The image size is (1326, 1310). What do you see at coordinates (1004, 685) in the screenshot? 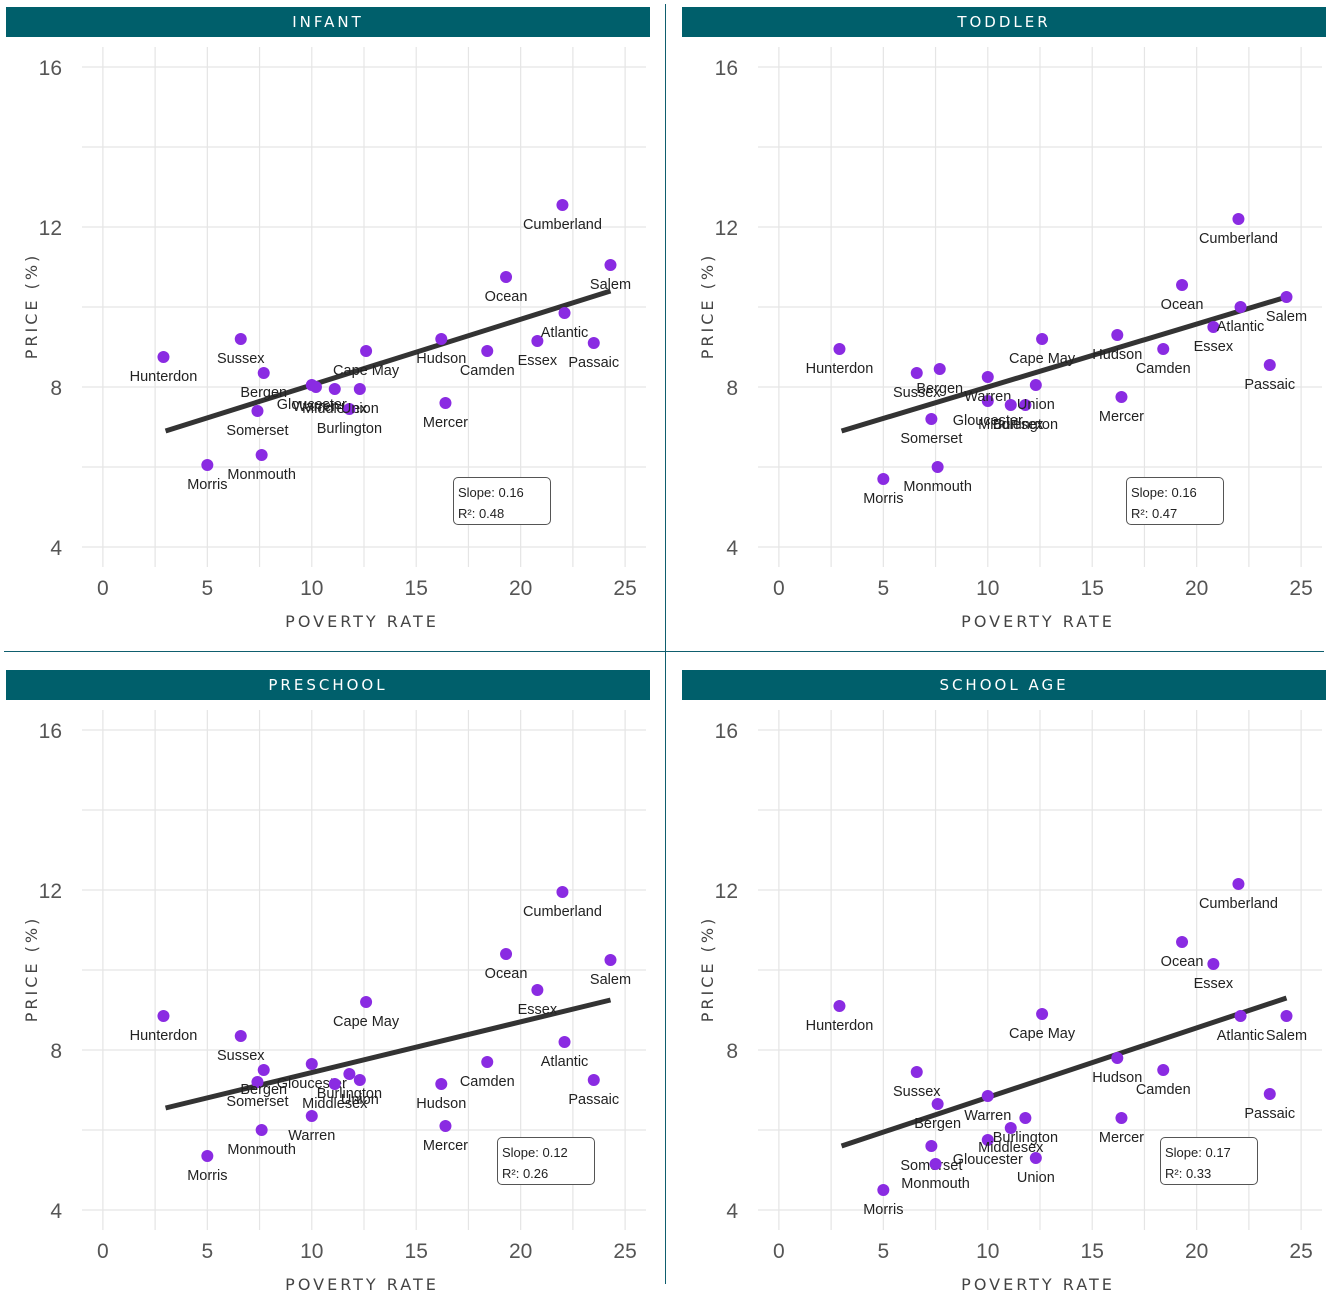
I see `panel-title: SCHOOL AGE` at bounding box center [1004, 685].